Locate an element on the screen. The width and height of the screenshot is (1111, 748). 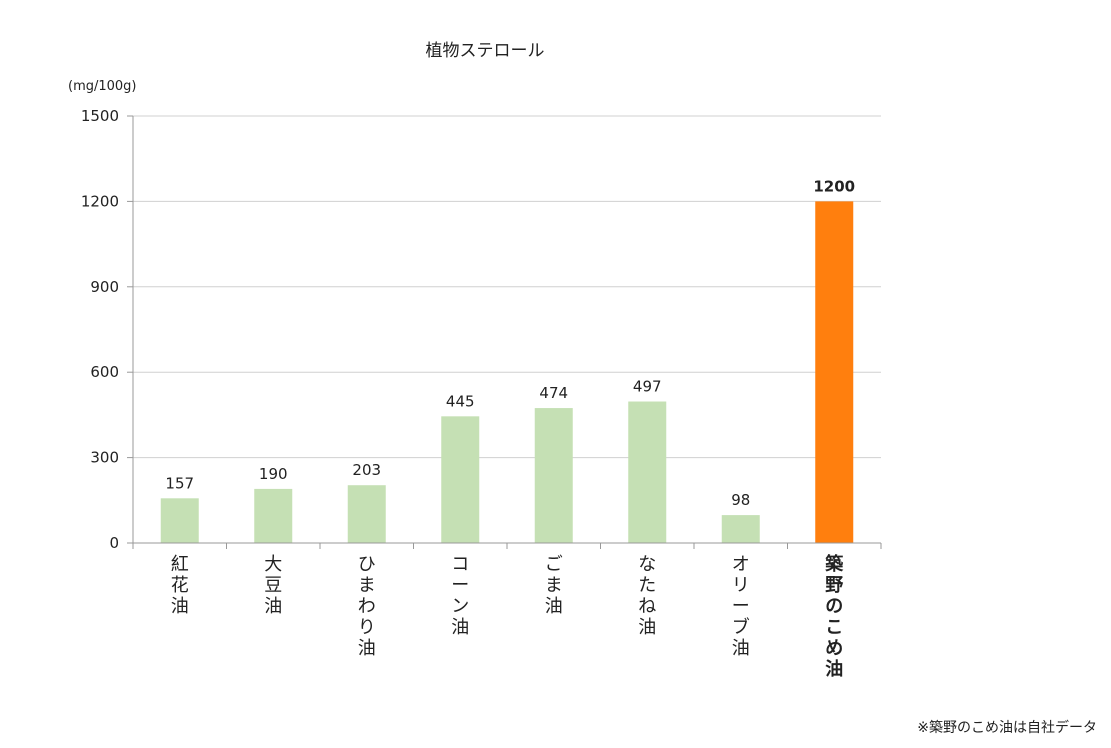
y-tick-label: 1500 is located at coordinates (100, 116).